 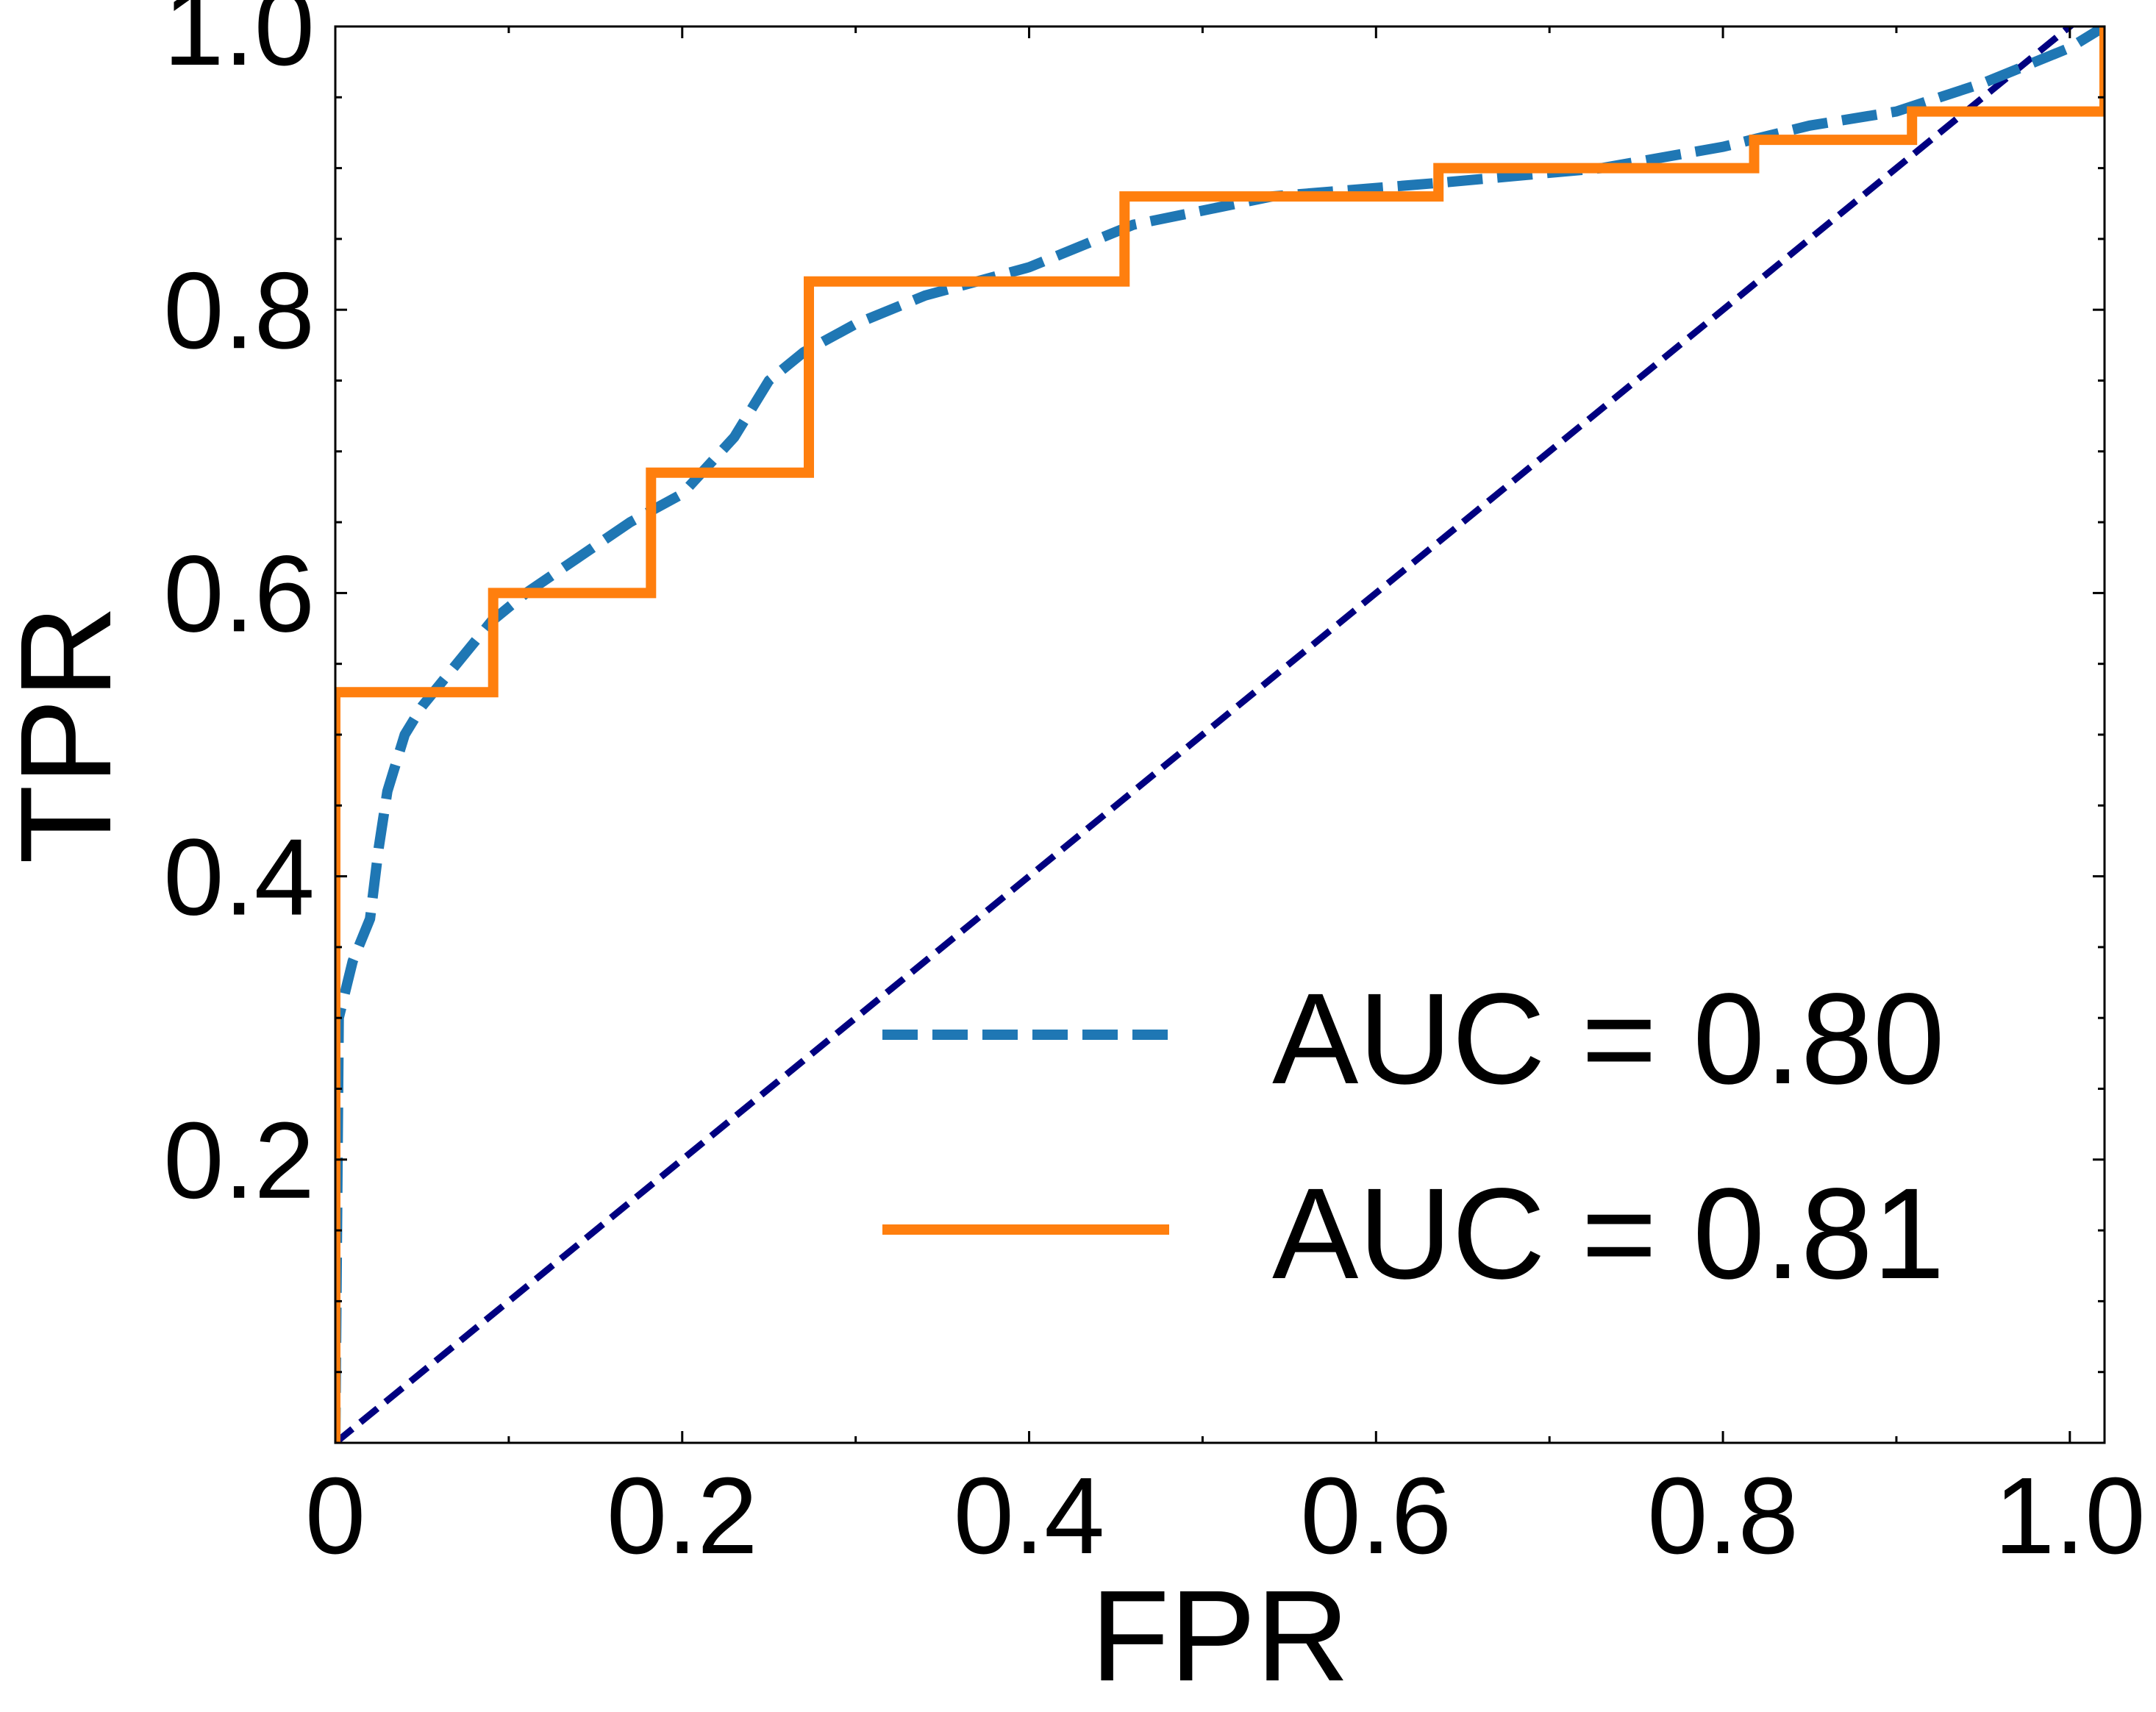 I want to click on x-tick-label: 0.4, so click(x=1029, y=1516).